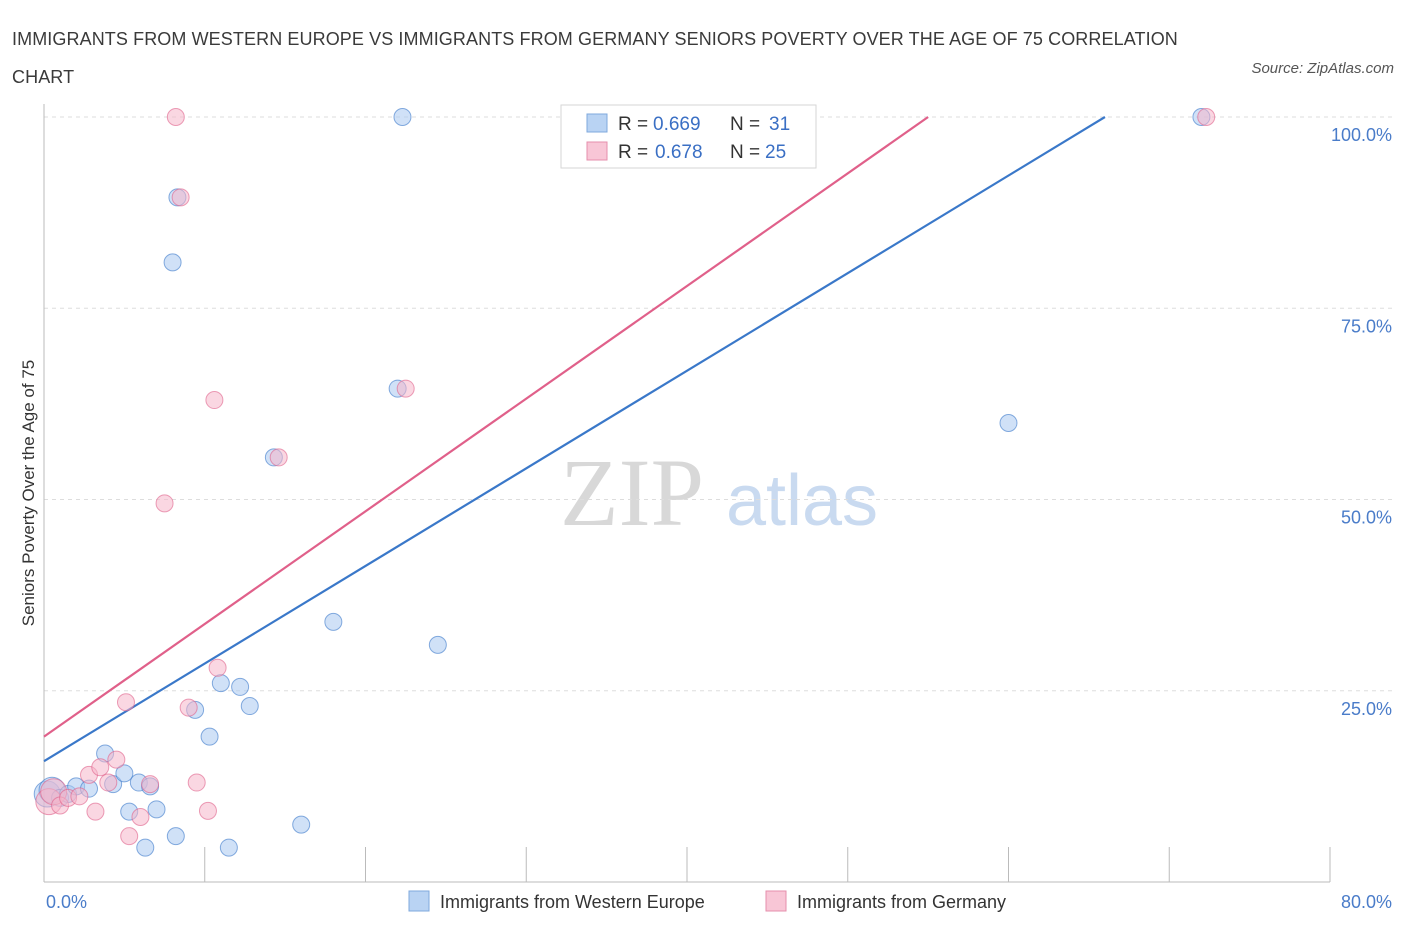 The height and width of the screenshot is (930, 1406). What do you see at coordinates (1361, 422) in the screenshot?
I see `y-tick-labels: 25.0% 50.0% 75.0% 100.0%` at bounding box center [1361, 422].